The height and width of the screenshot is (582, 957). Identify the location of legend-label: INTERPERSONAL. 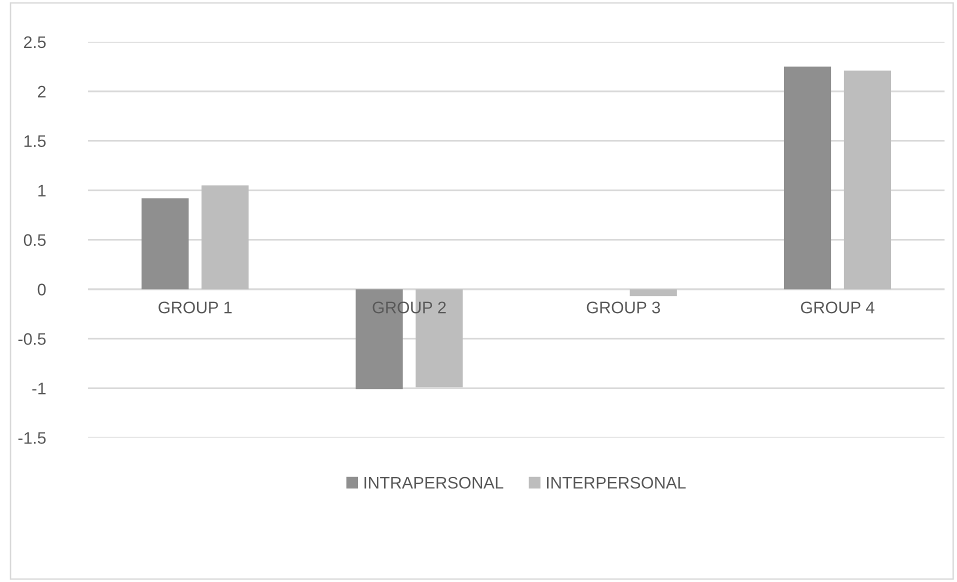
(616, 482).